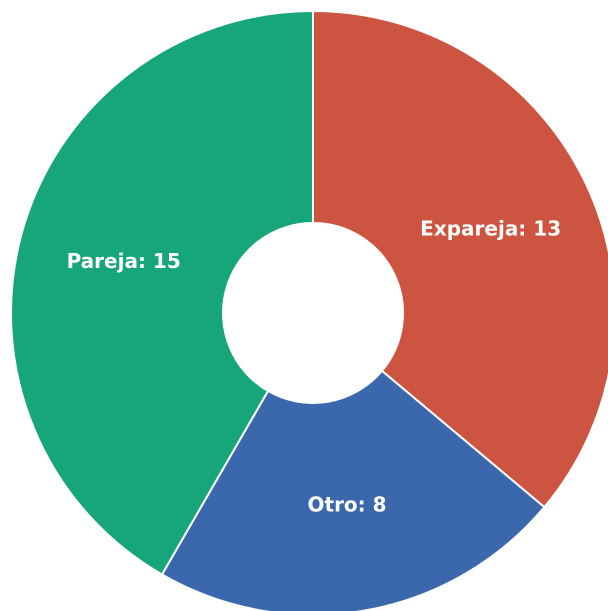  Describe the element at coordinates (124, 261) in the screenshot. I see `slice-label: Pareja: 15` at that location.